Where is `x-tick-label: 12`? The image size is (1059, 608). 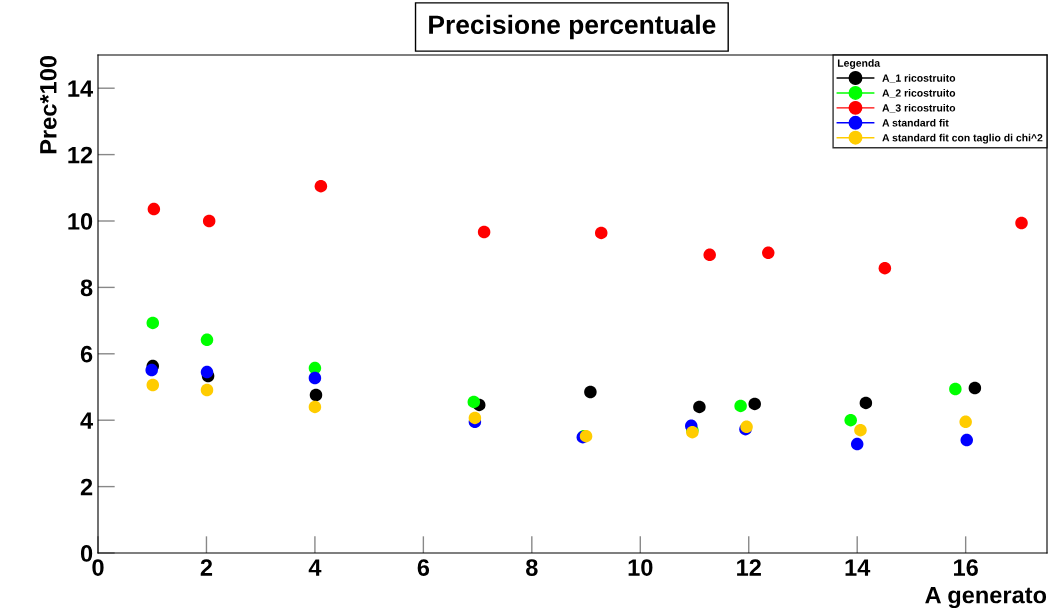 x-tick-label: 12 is located at coordinates (749, 567).